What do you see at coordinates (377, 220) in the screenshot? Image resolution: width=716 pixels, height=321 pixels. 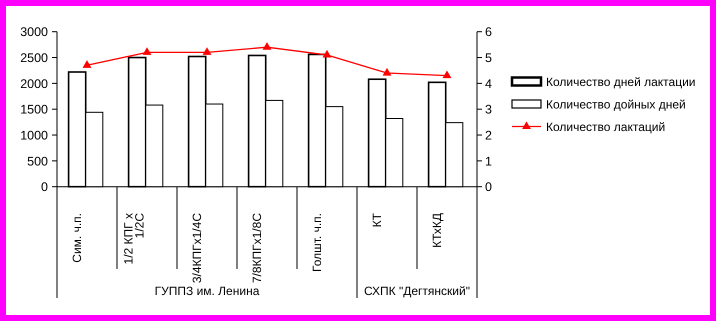 I see `x-tick-label: КТ` at bounding box center [377, 220].